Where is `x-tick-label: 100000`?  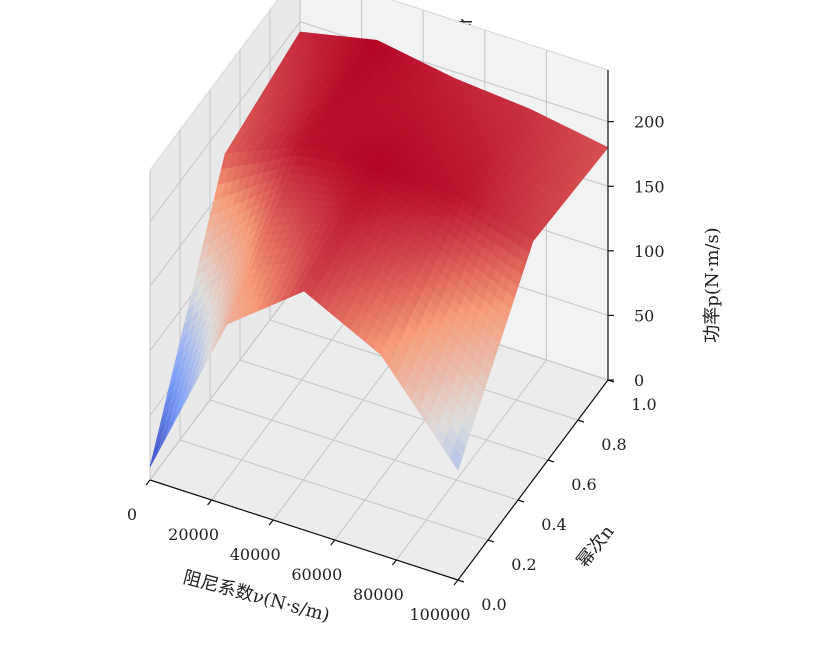
x-tick-label: 100000 is located at coordinates (439, 614).